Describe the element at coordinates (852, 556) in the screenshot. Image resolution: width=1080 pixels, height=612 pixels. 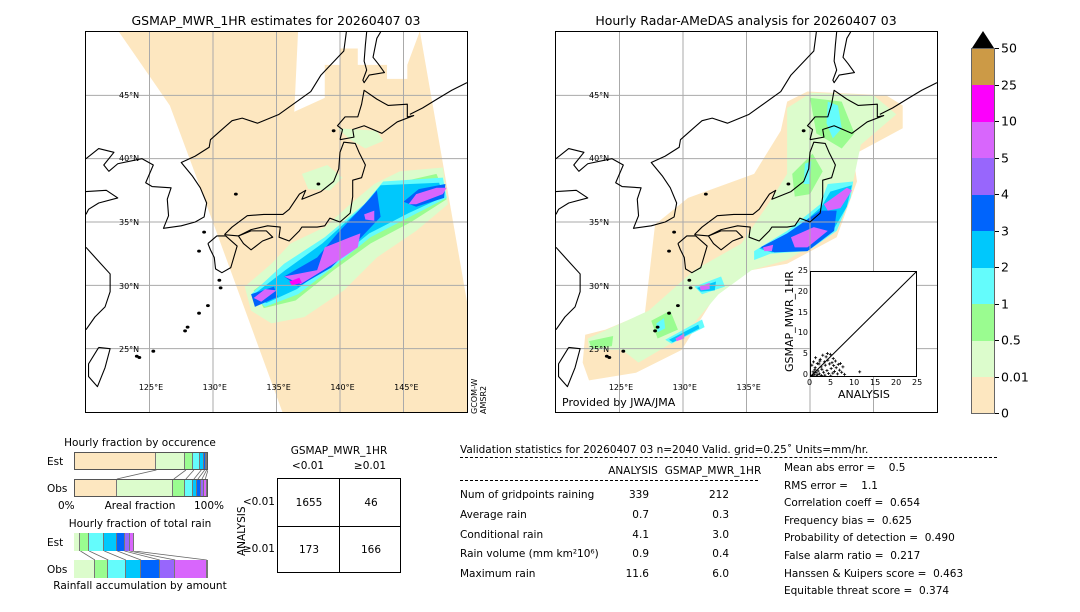
I see `score-line: False alarm ratio = 0.217` at that location.